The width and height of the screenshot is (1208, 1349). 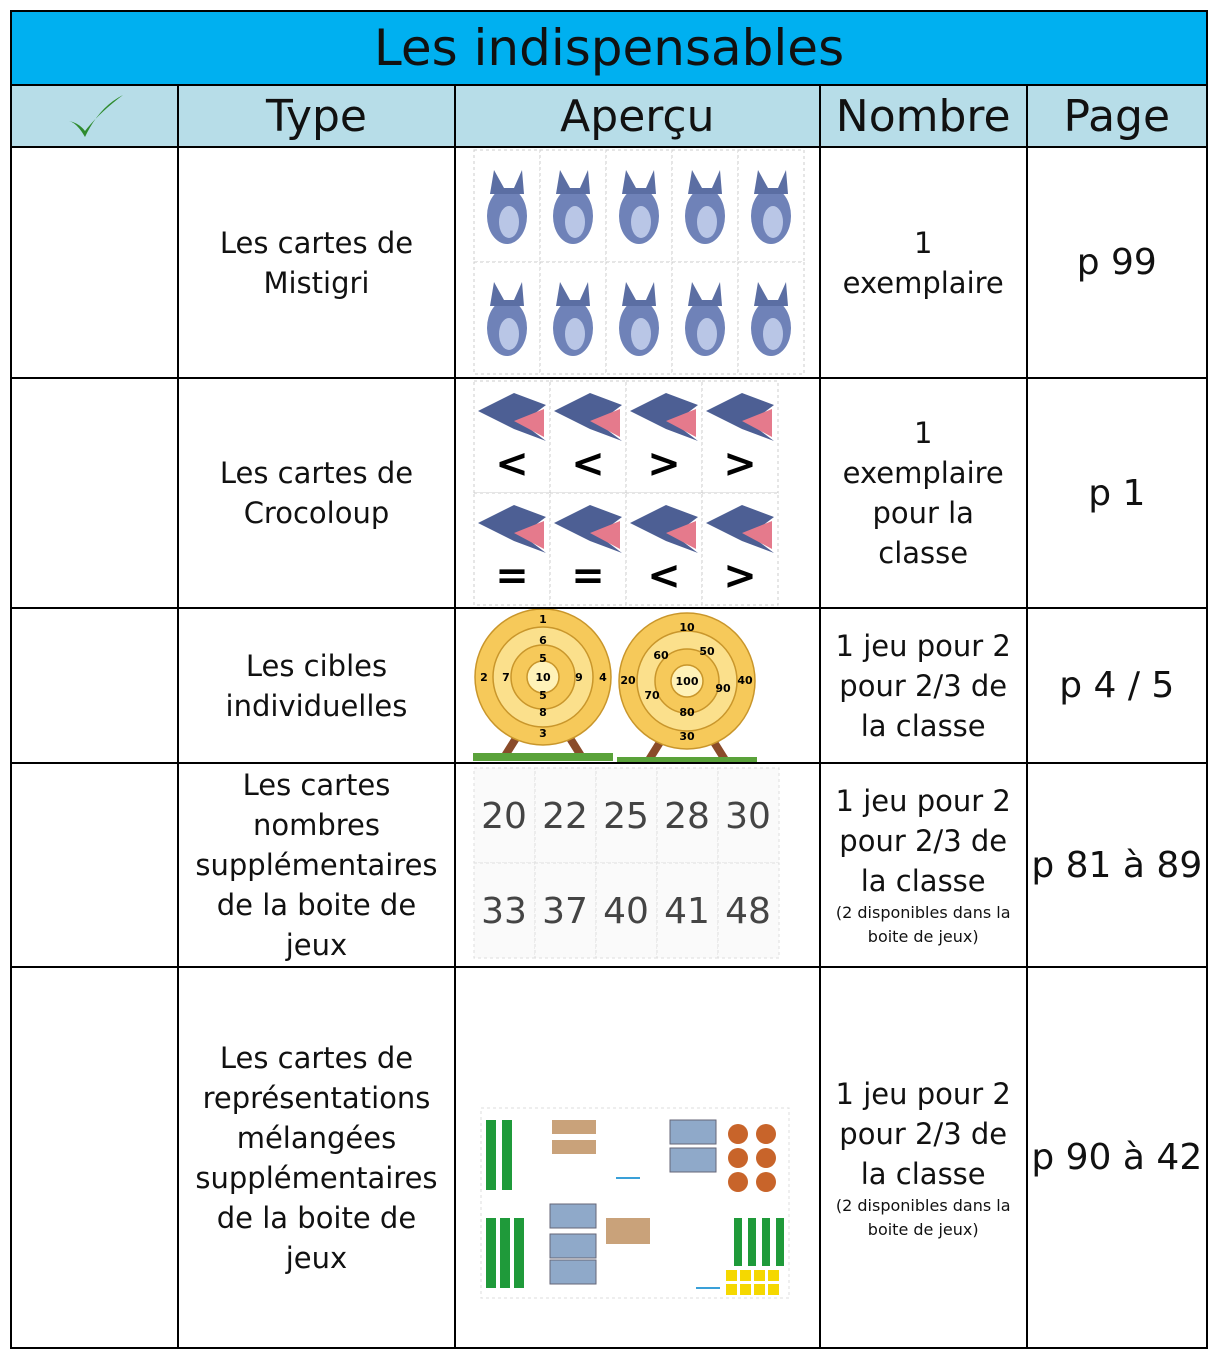 What do you see at coordinates (316, 785) in the screenshot?
I see `text-line: Les cartes` at bounding box center [316, 785].